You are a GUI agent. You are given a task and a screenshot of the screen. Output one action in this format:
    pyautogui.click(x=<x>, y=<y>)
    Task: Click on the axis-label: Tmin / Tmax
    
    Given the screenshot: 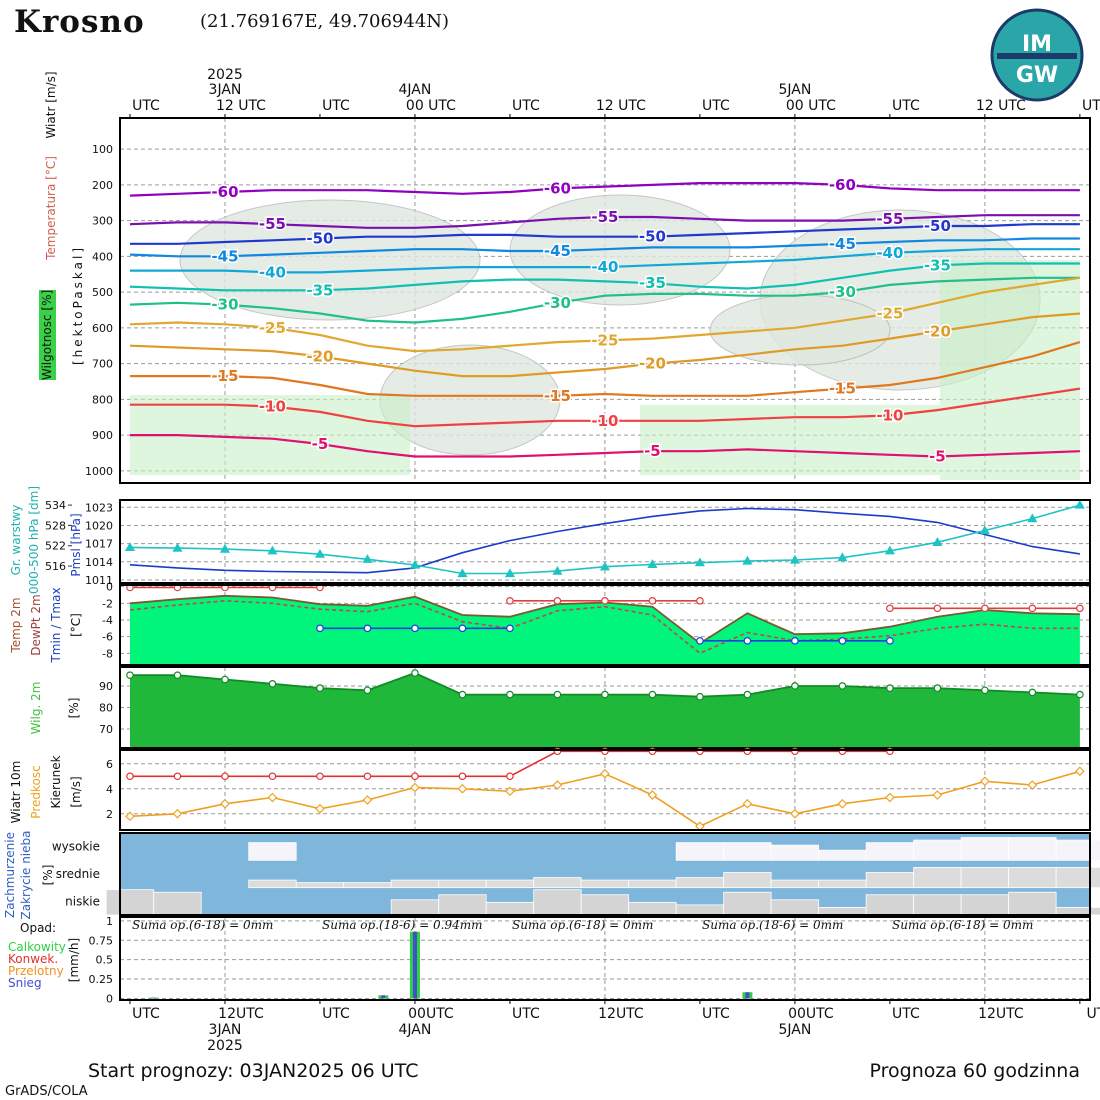 What is the action you would take?
    pyautogui.click(x=56, y=625)
    